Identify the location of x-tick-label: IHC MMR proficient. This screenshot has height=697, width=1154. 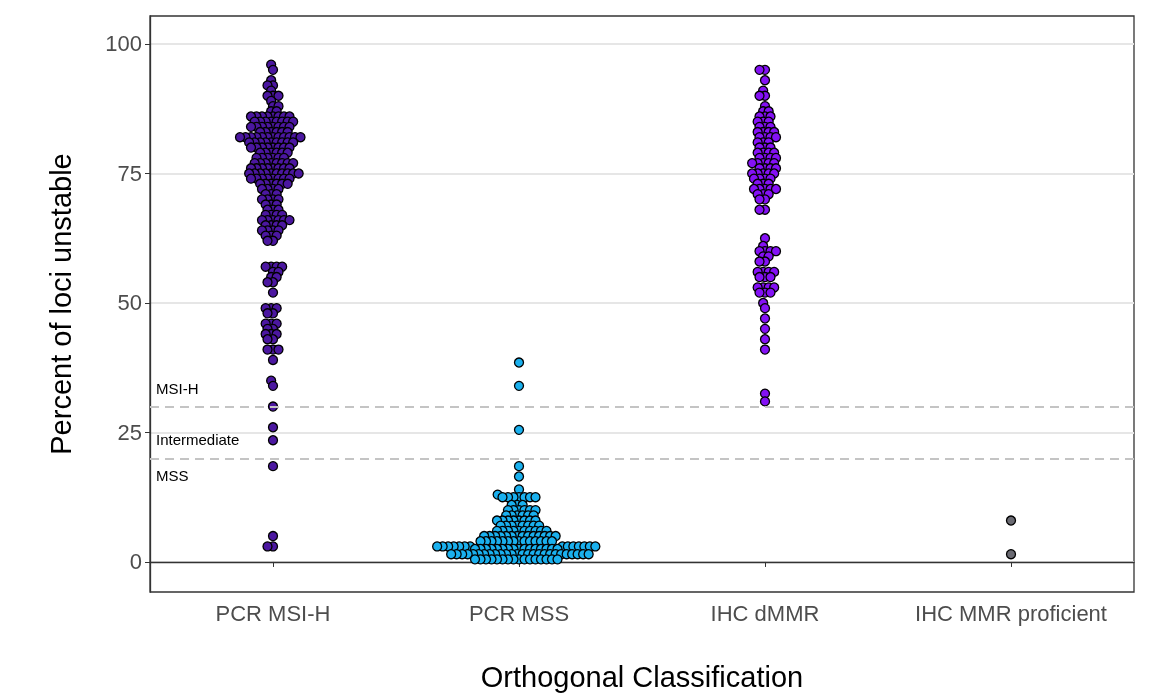
(1011, 613).